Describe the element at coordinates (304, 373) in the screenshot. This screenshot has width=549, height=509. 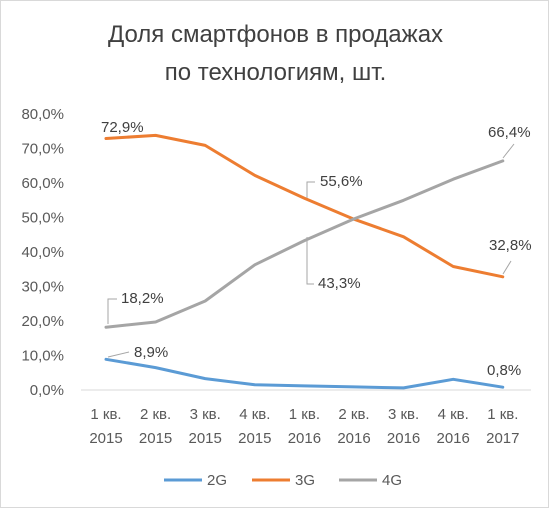
I see `series-line-2G` at that location.